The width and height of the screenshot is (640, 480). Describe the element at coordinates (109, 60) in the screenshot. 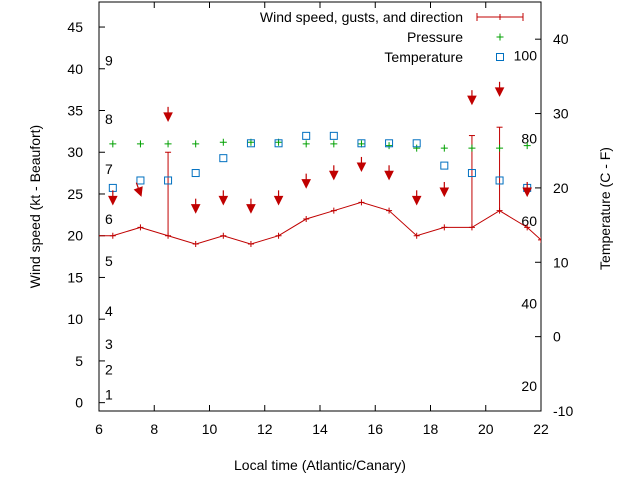

I see `beaufort-label: 9` at that location.